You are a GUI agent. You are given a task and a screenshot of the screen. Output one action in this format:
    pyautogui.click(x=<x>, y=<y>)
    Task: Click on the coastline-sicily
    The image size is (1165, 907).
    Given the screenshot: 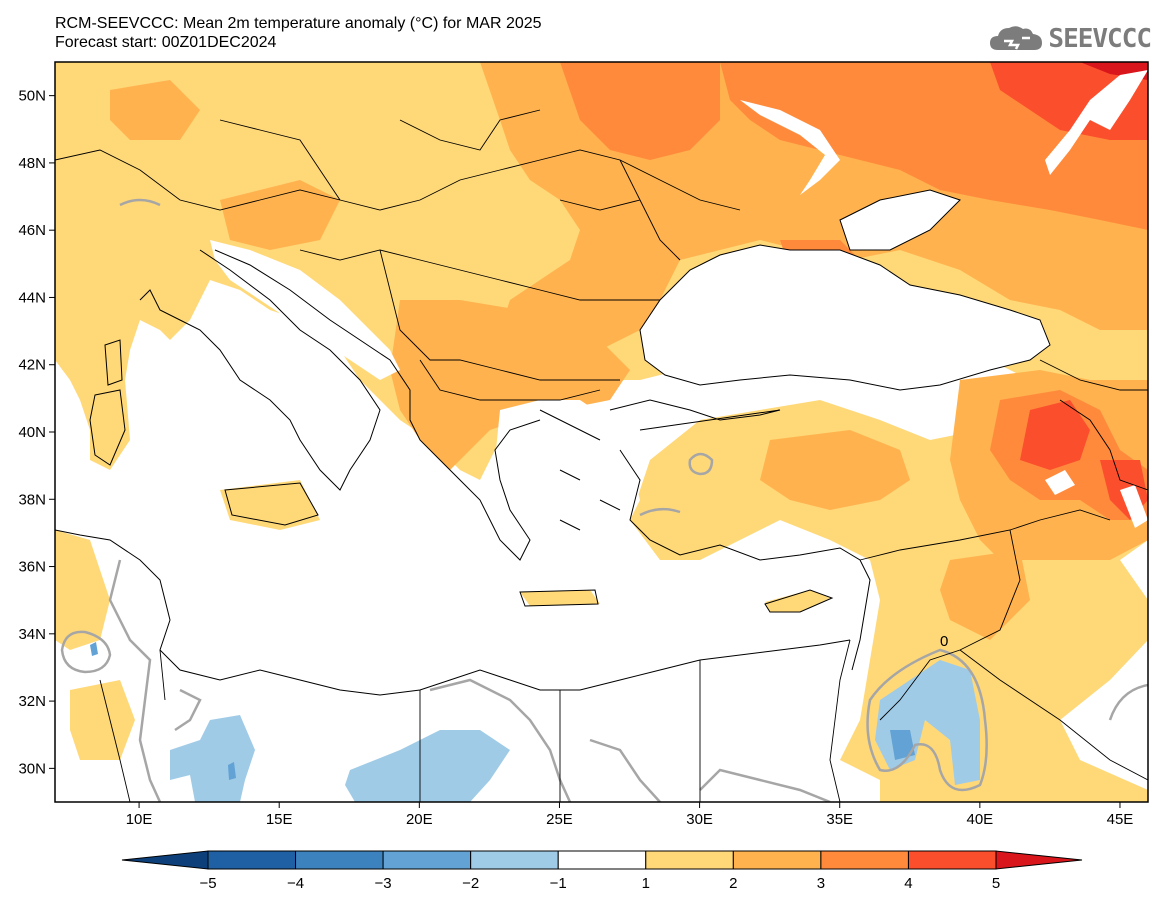 What is the action you would take?
    pyautogui.click(x=271, y=504)
    